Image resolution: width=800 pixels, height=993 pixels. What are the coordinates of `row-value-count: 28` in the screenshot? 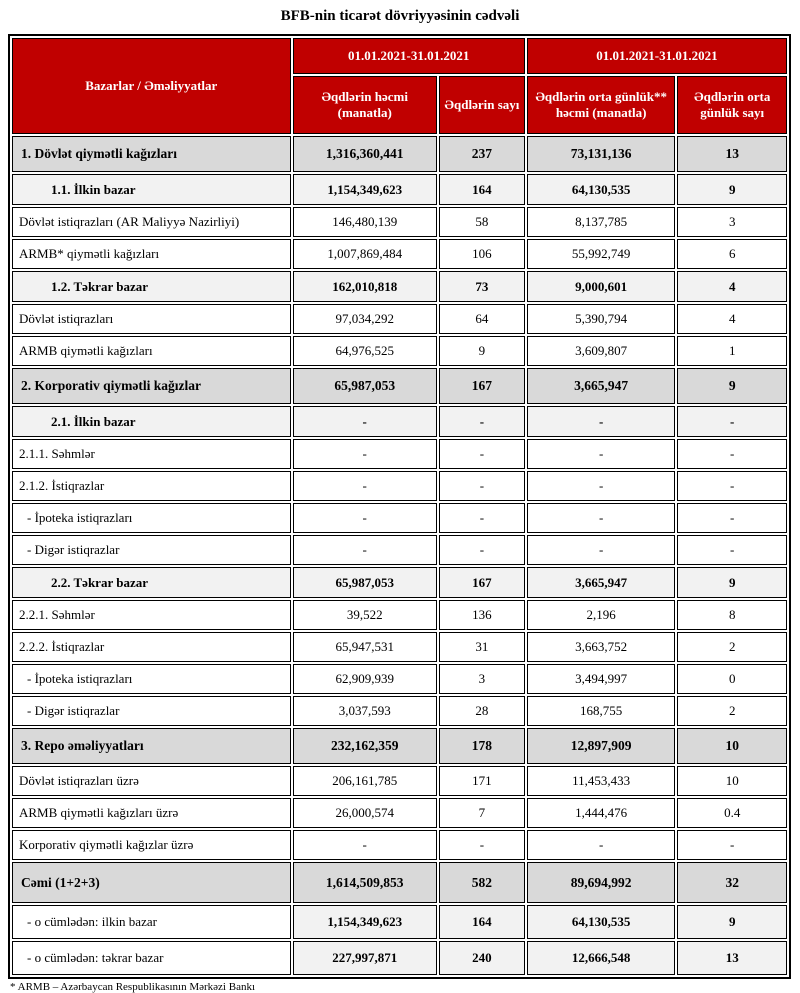 It's located at (481, 711).